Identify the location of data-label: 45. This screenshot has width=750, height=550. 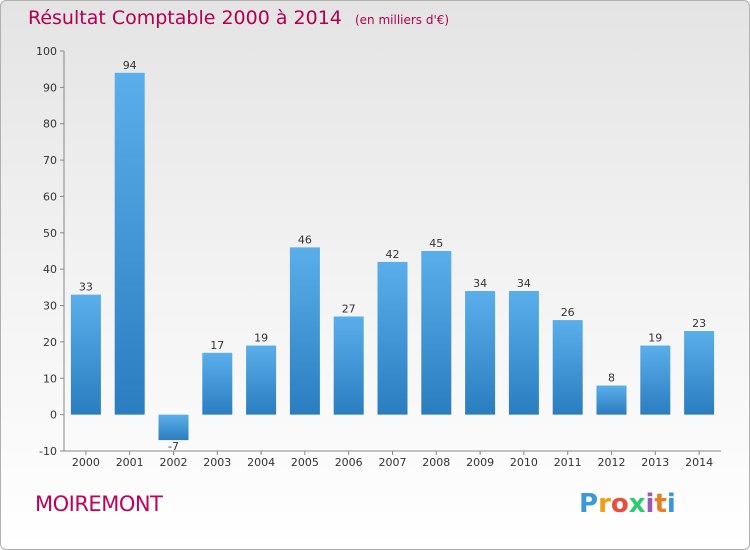
(436, 243).